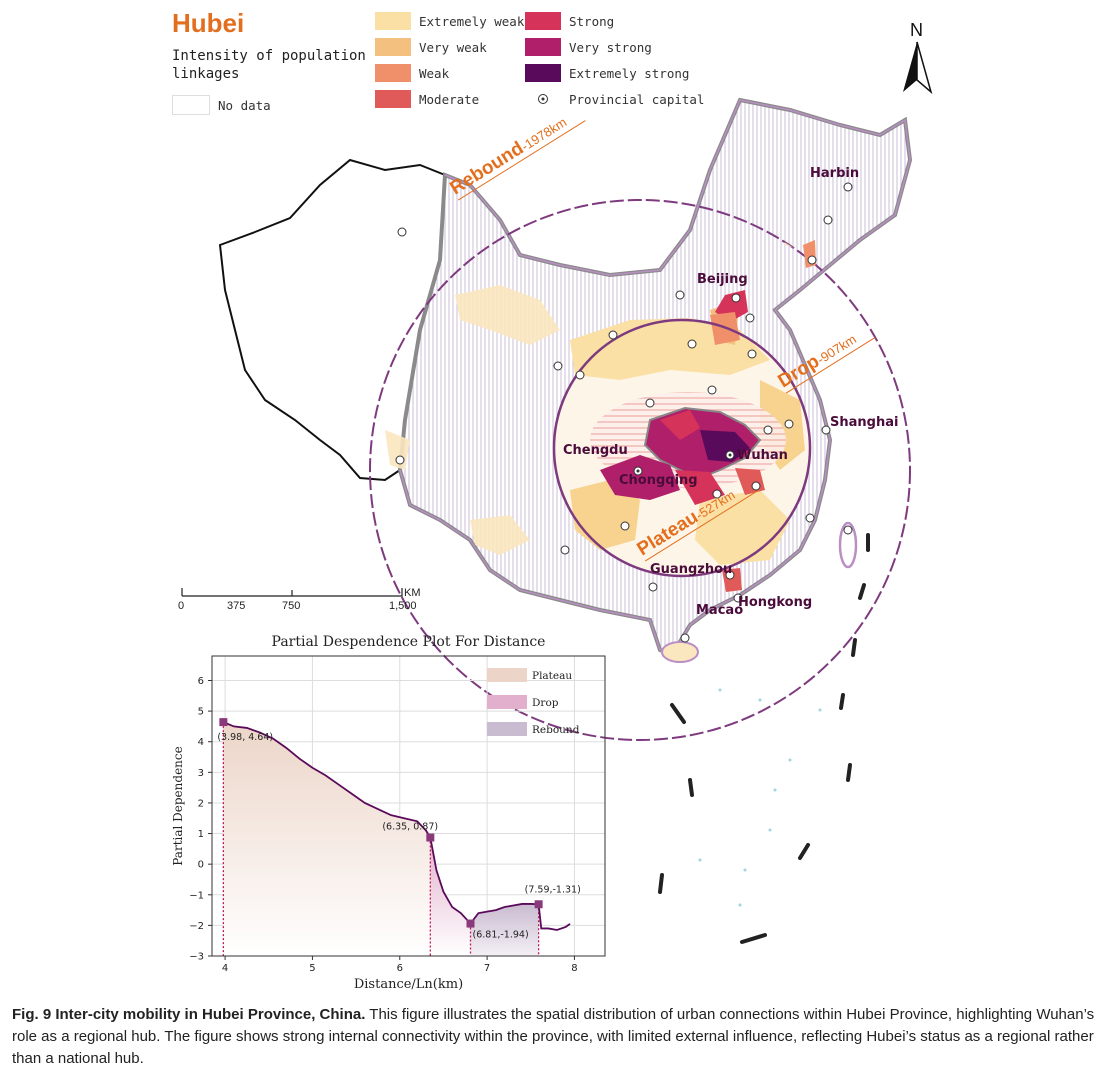 This screenshot has height=1080, width=1105. Describe the element at coordinates (487, 968) in the screenshot. I see `x-tick-label-3: 7` at that location.